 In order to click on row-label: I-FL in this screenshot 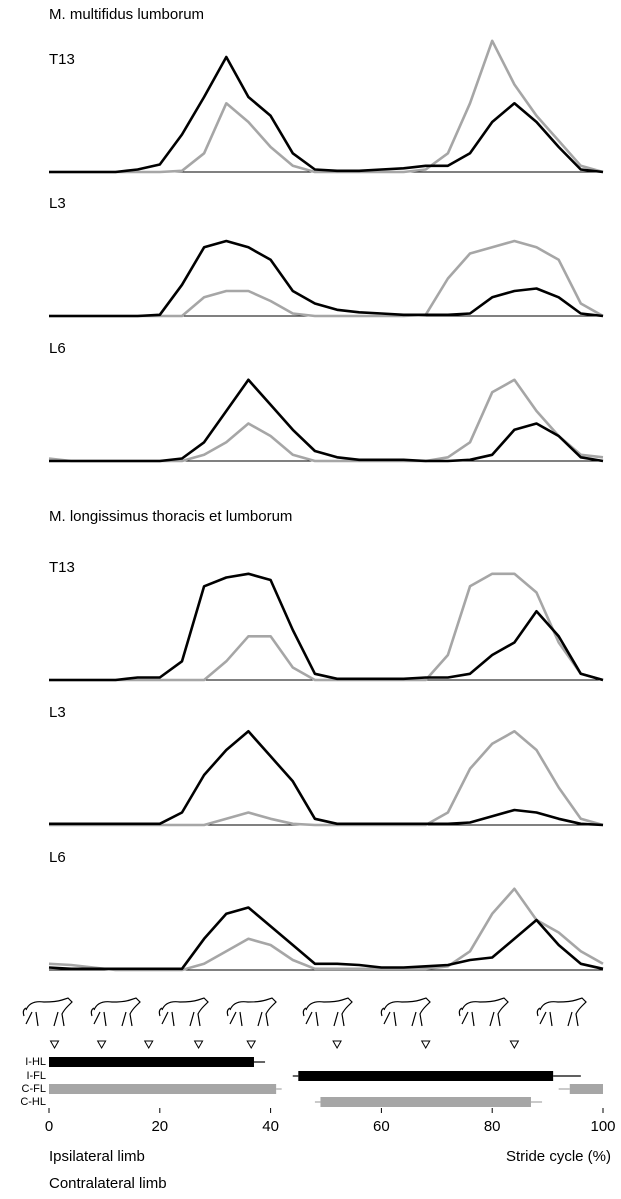, I will do `click(36, 1076)`.